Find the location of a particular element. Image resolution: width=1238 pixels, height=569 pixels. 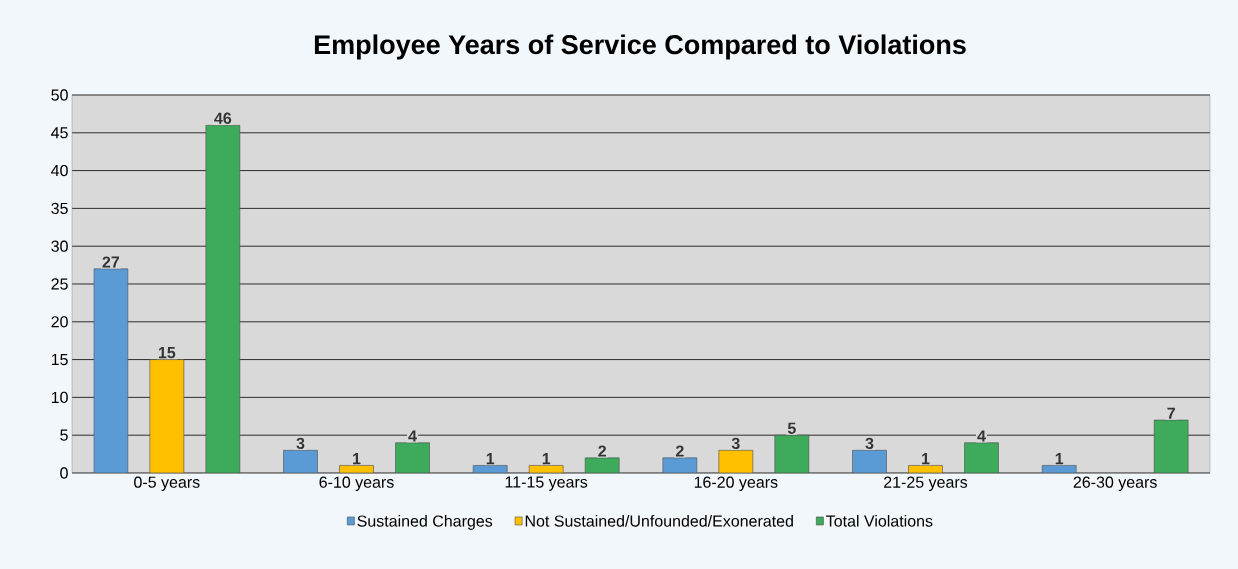

x-tick-label: 6-10 years is located at coordinates (356, 484).